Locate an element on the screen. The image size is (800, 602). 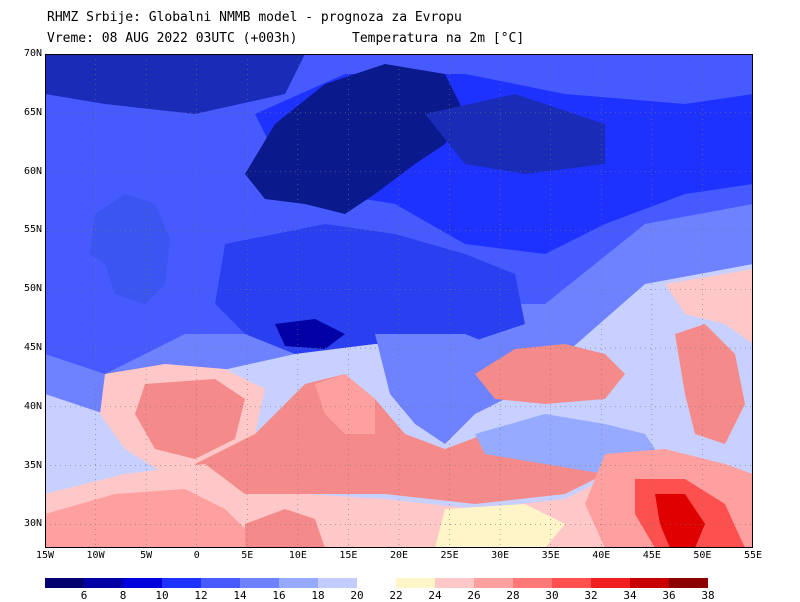
color-scale-label: 18 is located at coordinates (318, 595).